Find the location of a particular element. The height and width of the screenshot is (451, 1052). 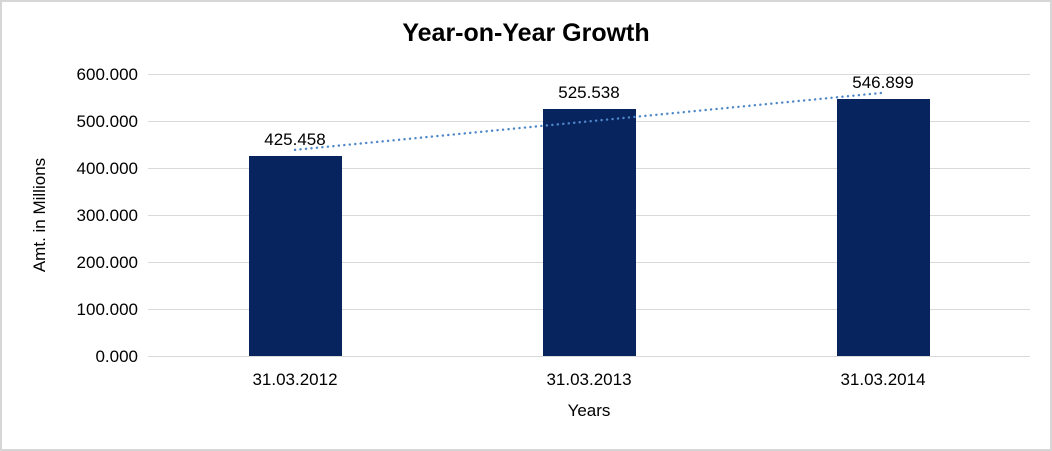

y-tick-label: 200.000 is located at coordinates (107, 262).